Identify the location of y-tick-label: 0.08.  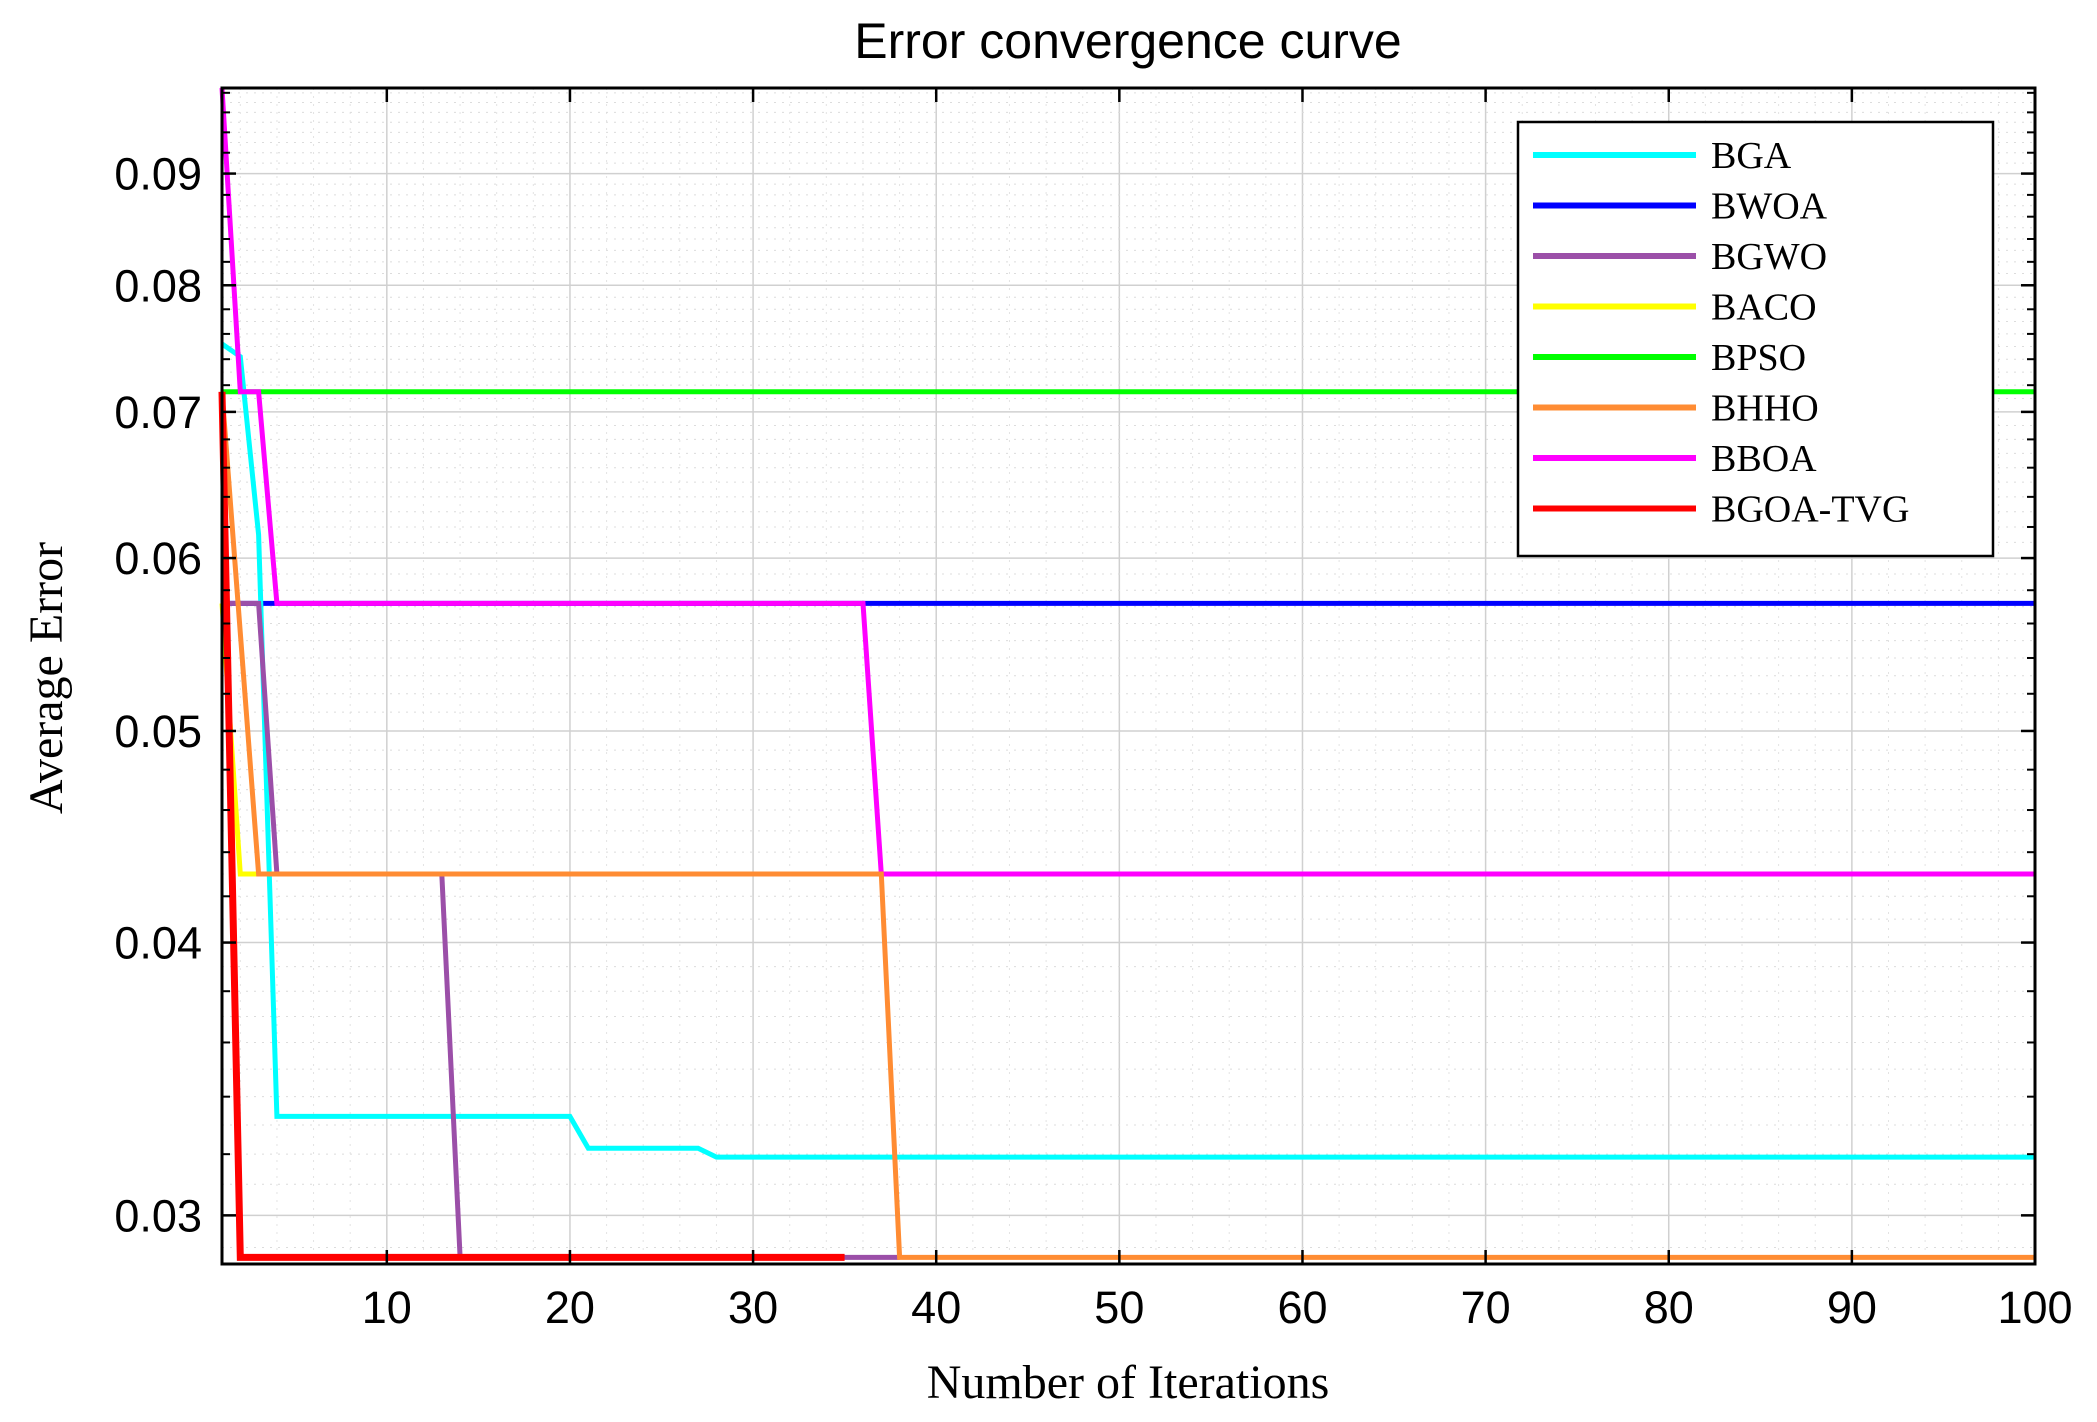
(158, 285).